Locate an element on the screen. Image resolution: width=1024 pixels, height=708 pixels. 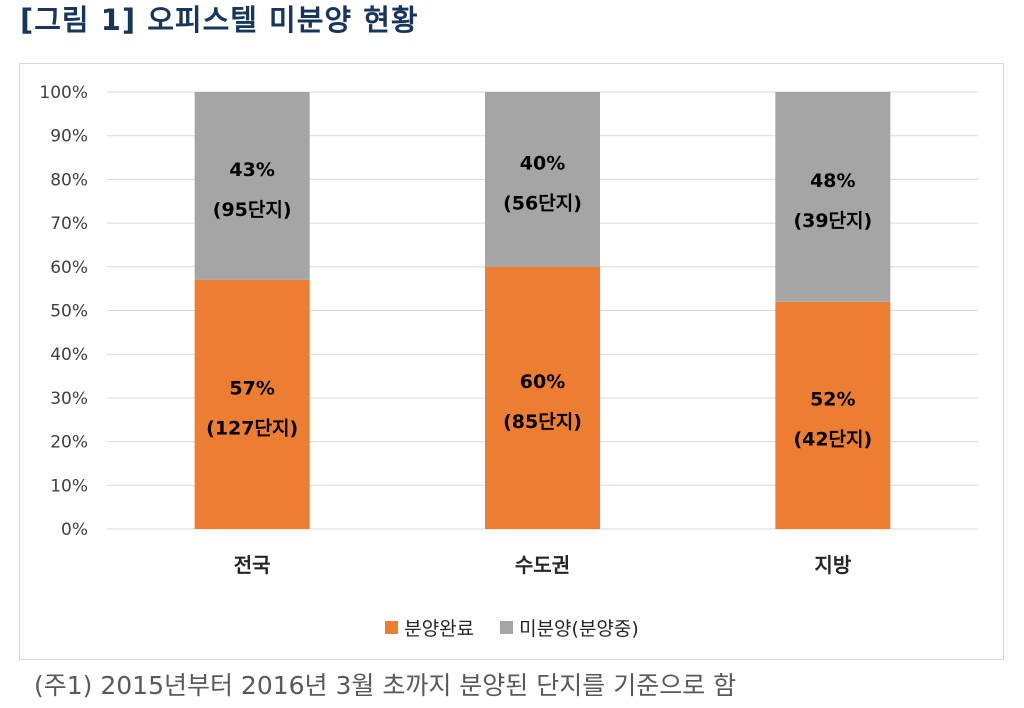
figure-title: [그림 1] 오피스텔 미분양 현황 is located at coordinates (219, 20).